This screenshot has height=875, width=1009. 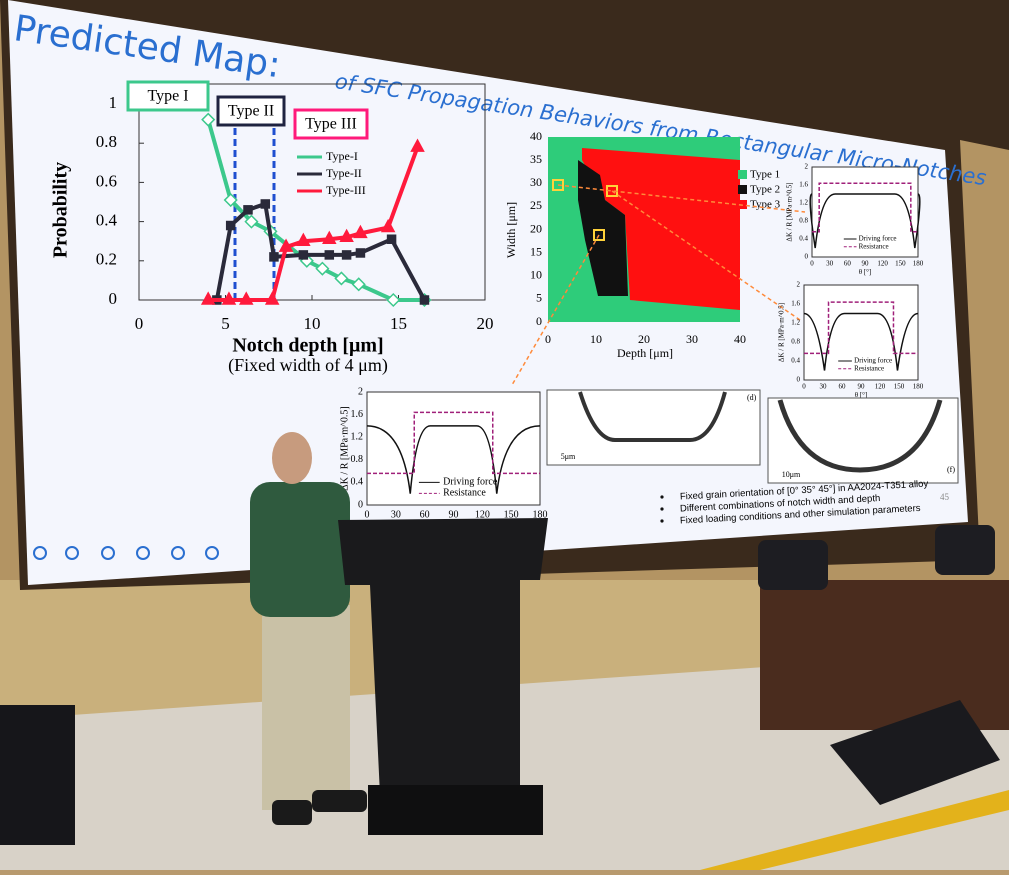 What do you see at coordinates (596, 339) in the screenshot?
I see `map-x-tick: 10` at bounding box center [596, 339].